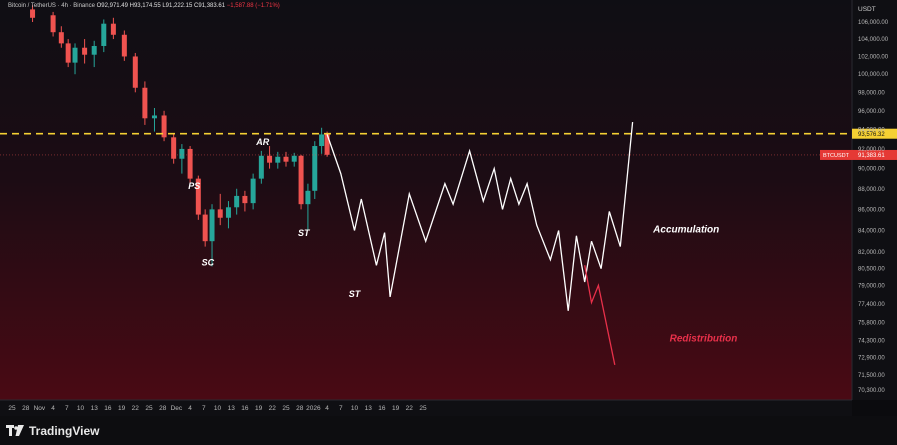  I want to click on time-tick-label: 2026, so click(313, 408).